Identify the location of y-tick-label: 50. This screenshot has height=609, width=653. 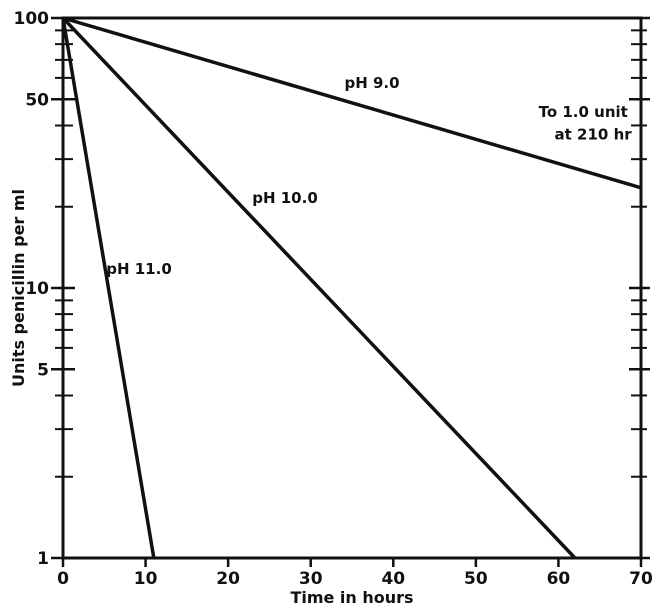
(37, 100).